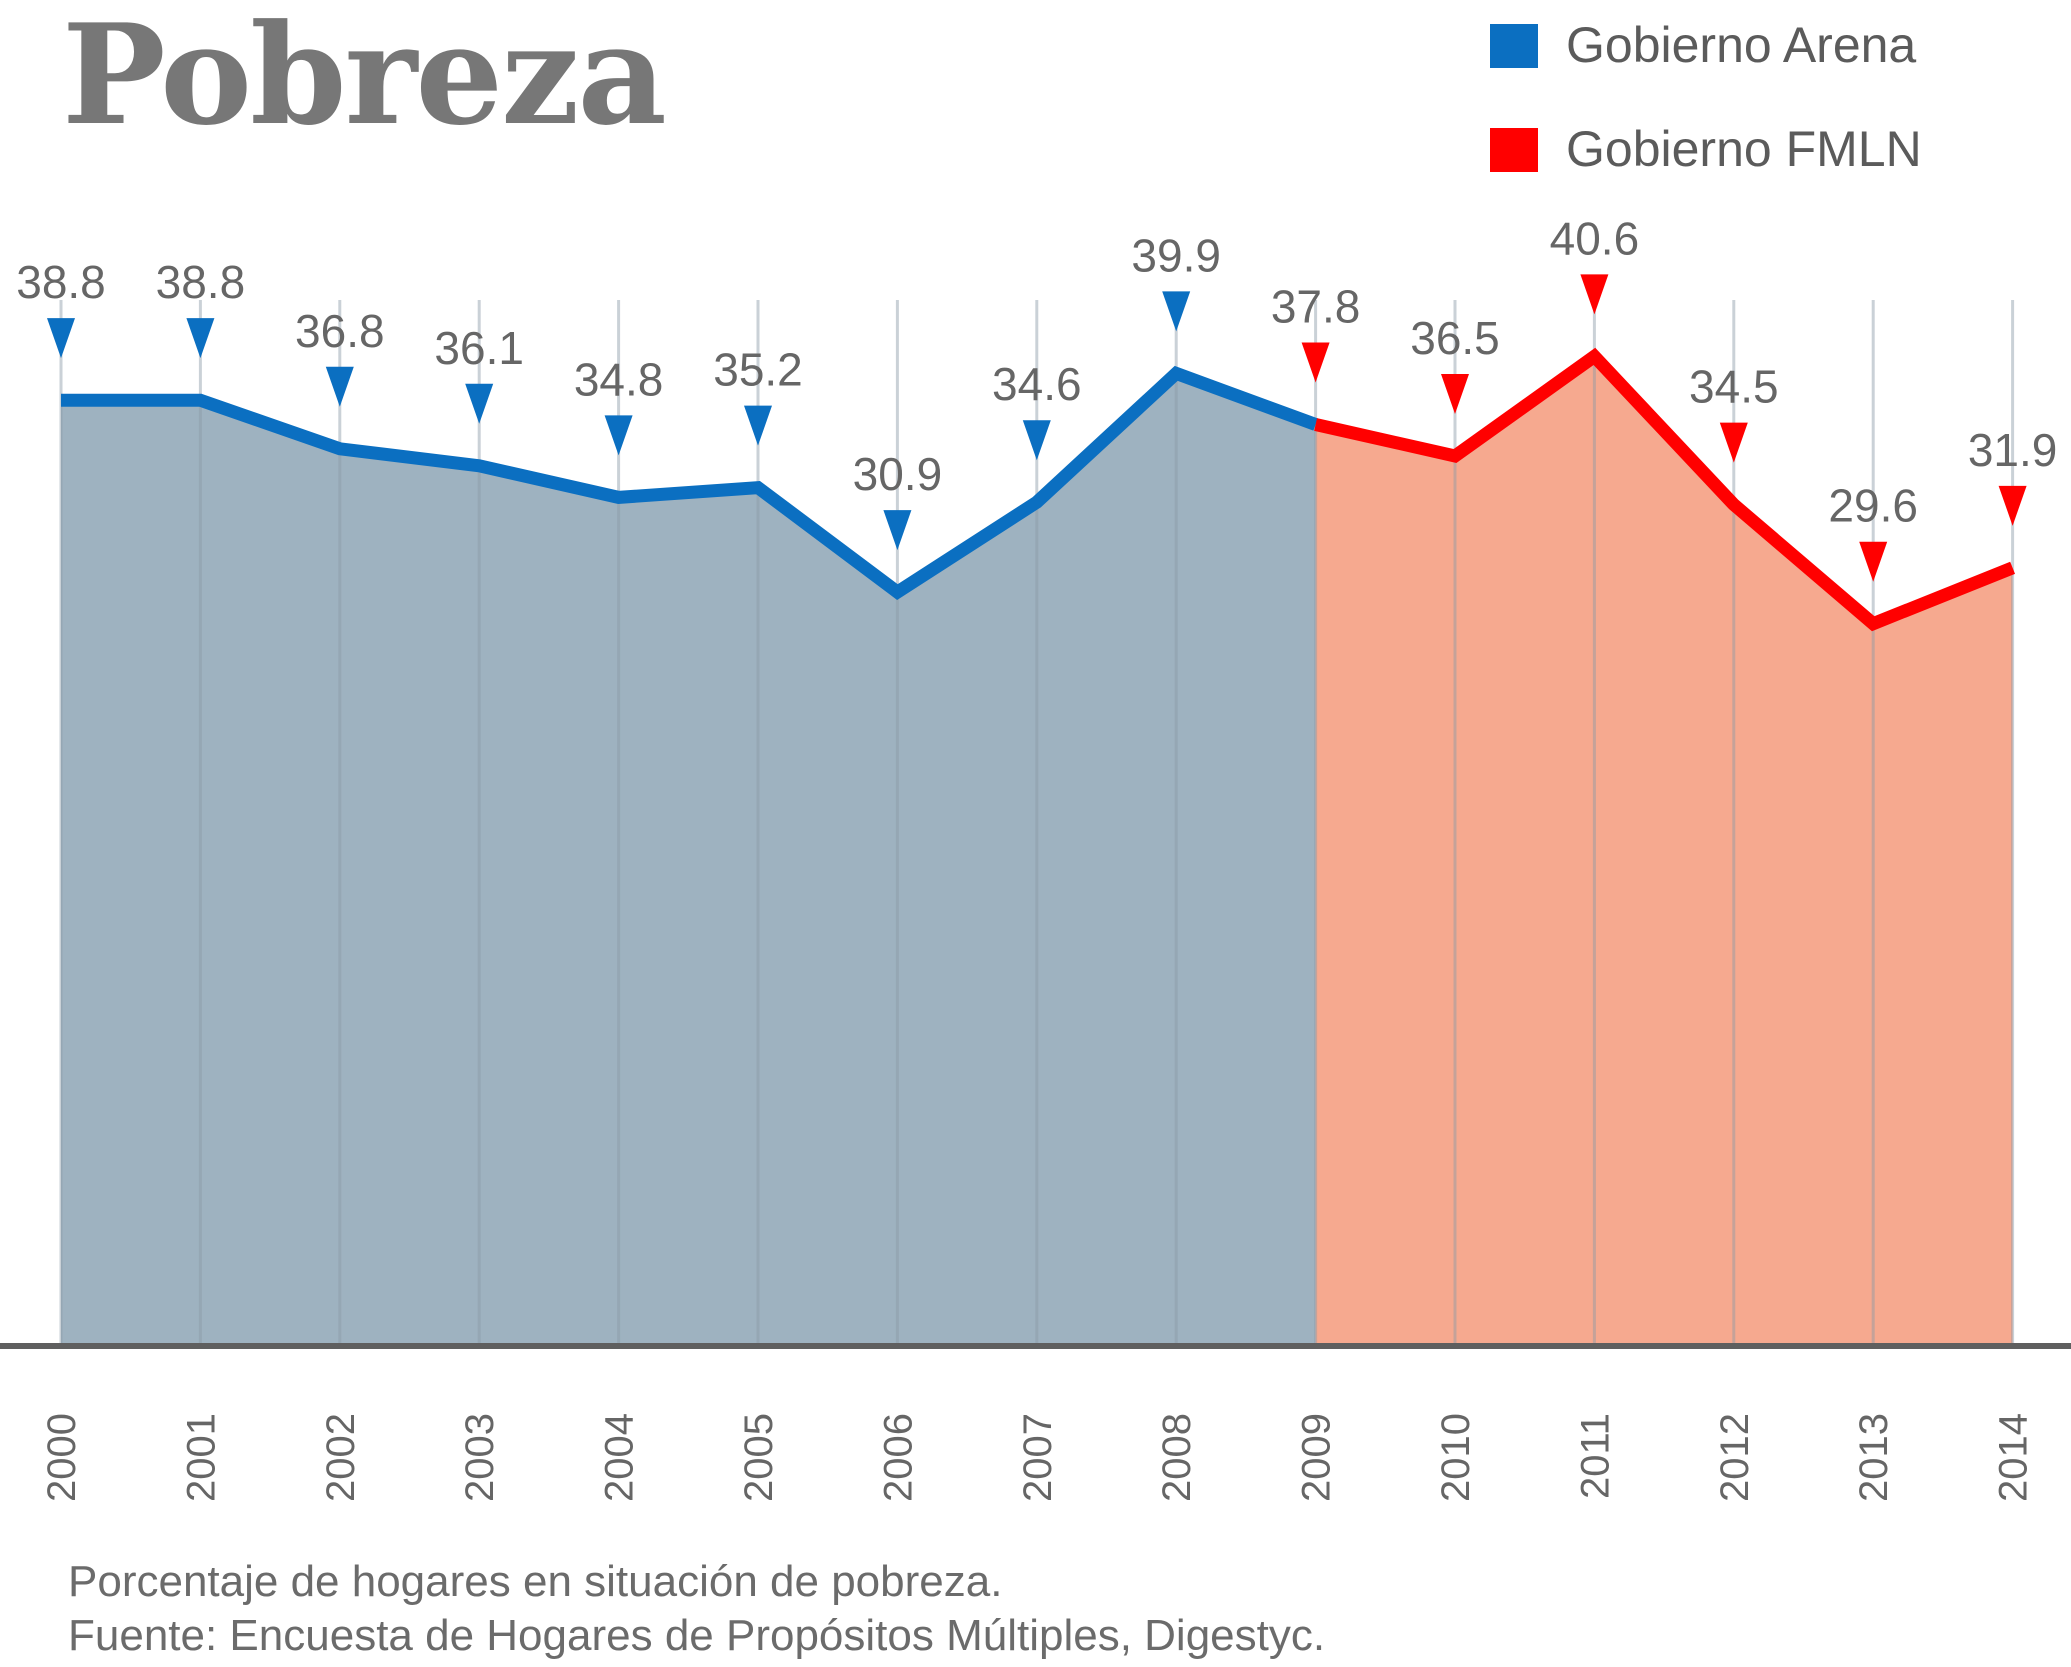 The height and width of the screenshot is (1667, 2071). I want to click on marker-2010, so click(1455, 394).